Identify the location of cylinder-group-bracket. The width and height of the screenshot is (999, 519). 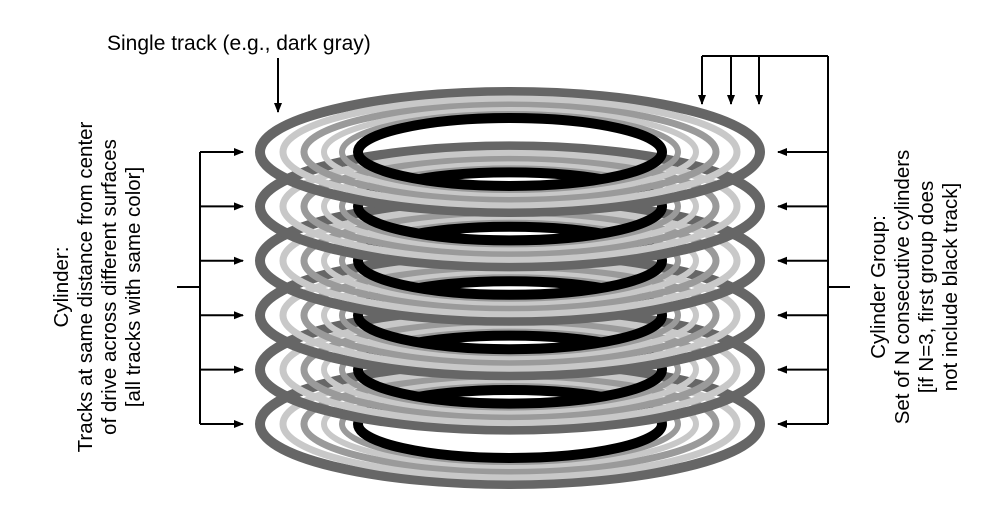
(774, 241).